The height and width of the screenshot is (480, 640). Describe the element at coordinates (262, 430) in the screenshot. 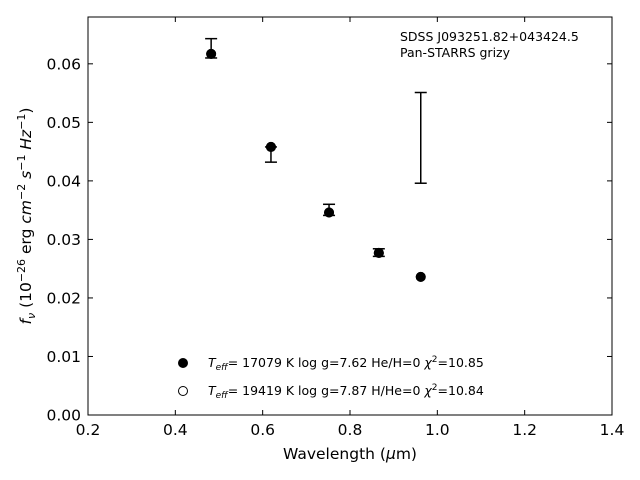

I see `x-tick-label: 0.6` at that location.